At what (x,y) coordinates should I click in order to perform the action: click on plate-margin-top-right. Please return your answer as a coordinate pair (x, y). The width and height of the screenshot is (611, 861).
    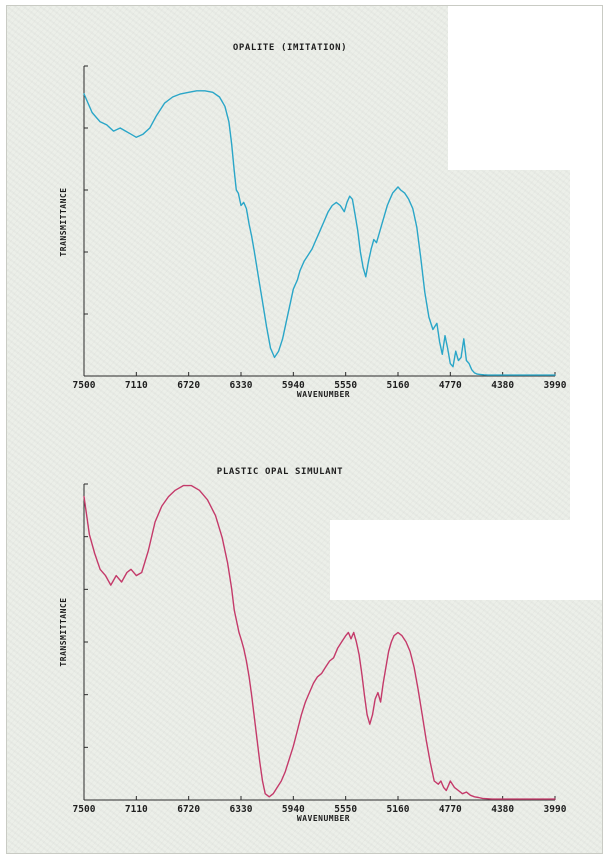
    Looking at the image, I should click on (525, 88).